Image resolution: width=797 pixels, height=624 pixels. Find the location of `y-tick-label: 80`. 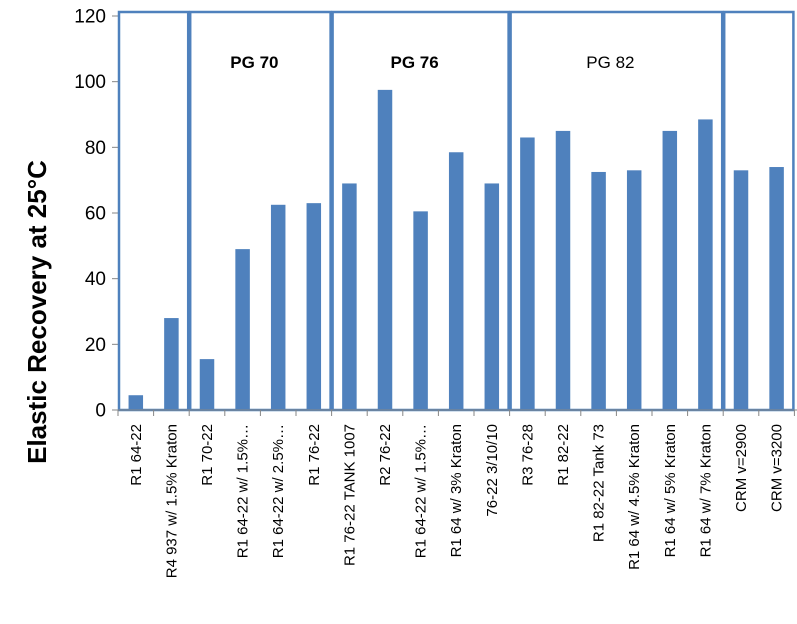

y-tick-label: 80 is located at coordinates (95, 148).